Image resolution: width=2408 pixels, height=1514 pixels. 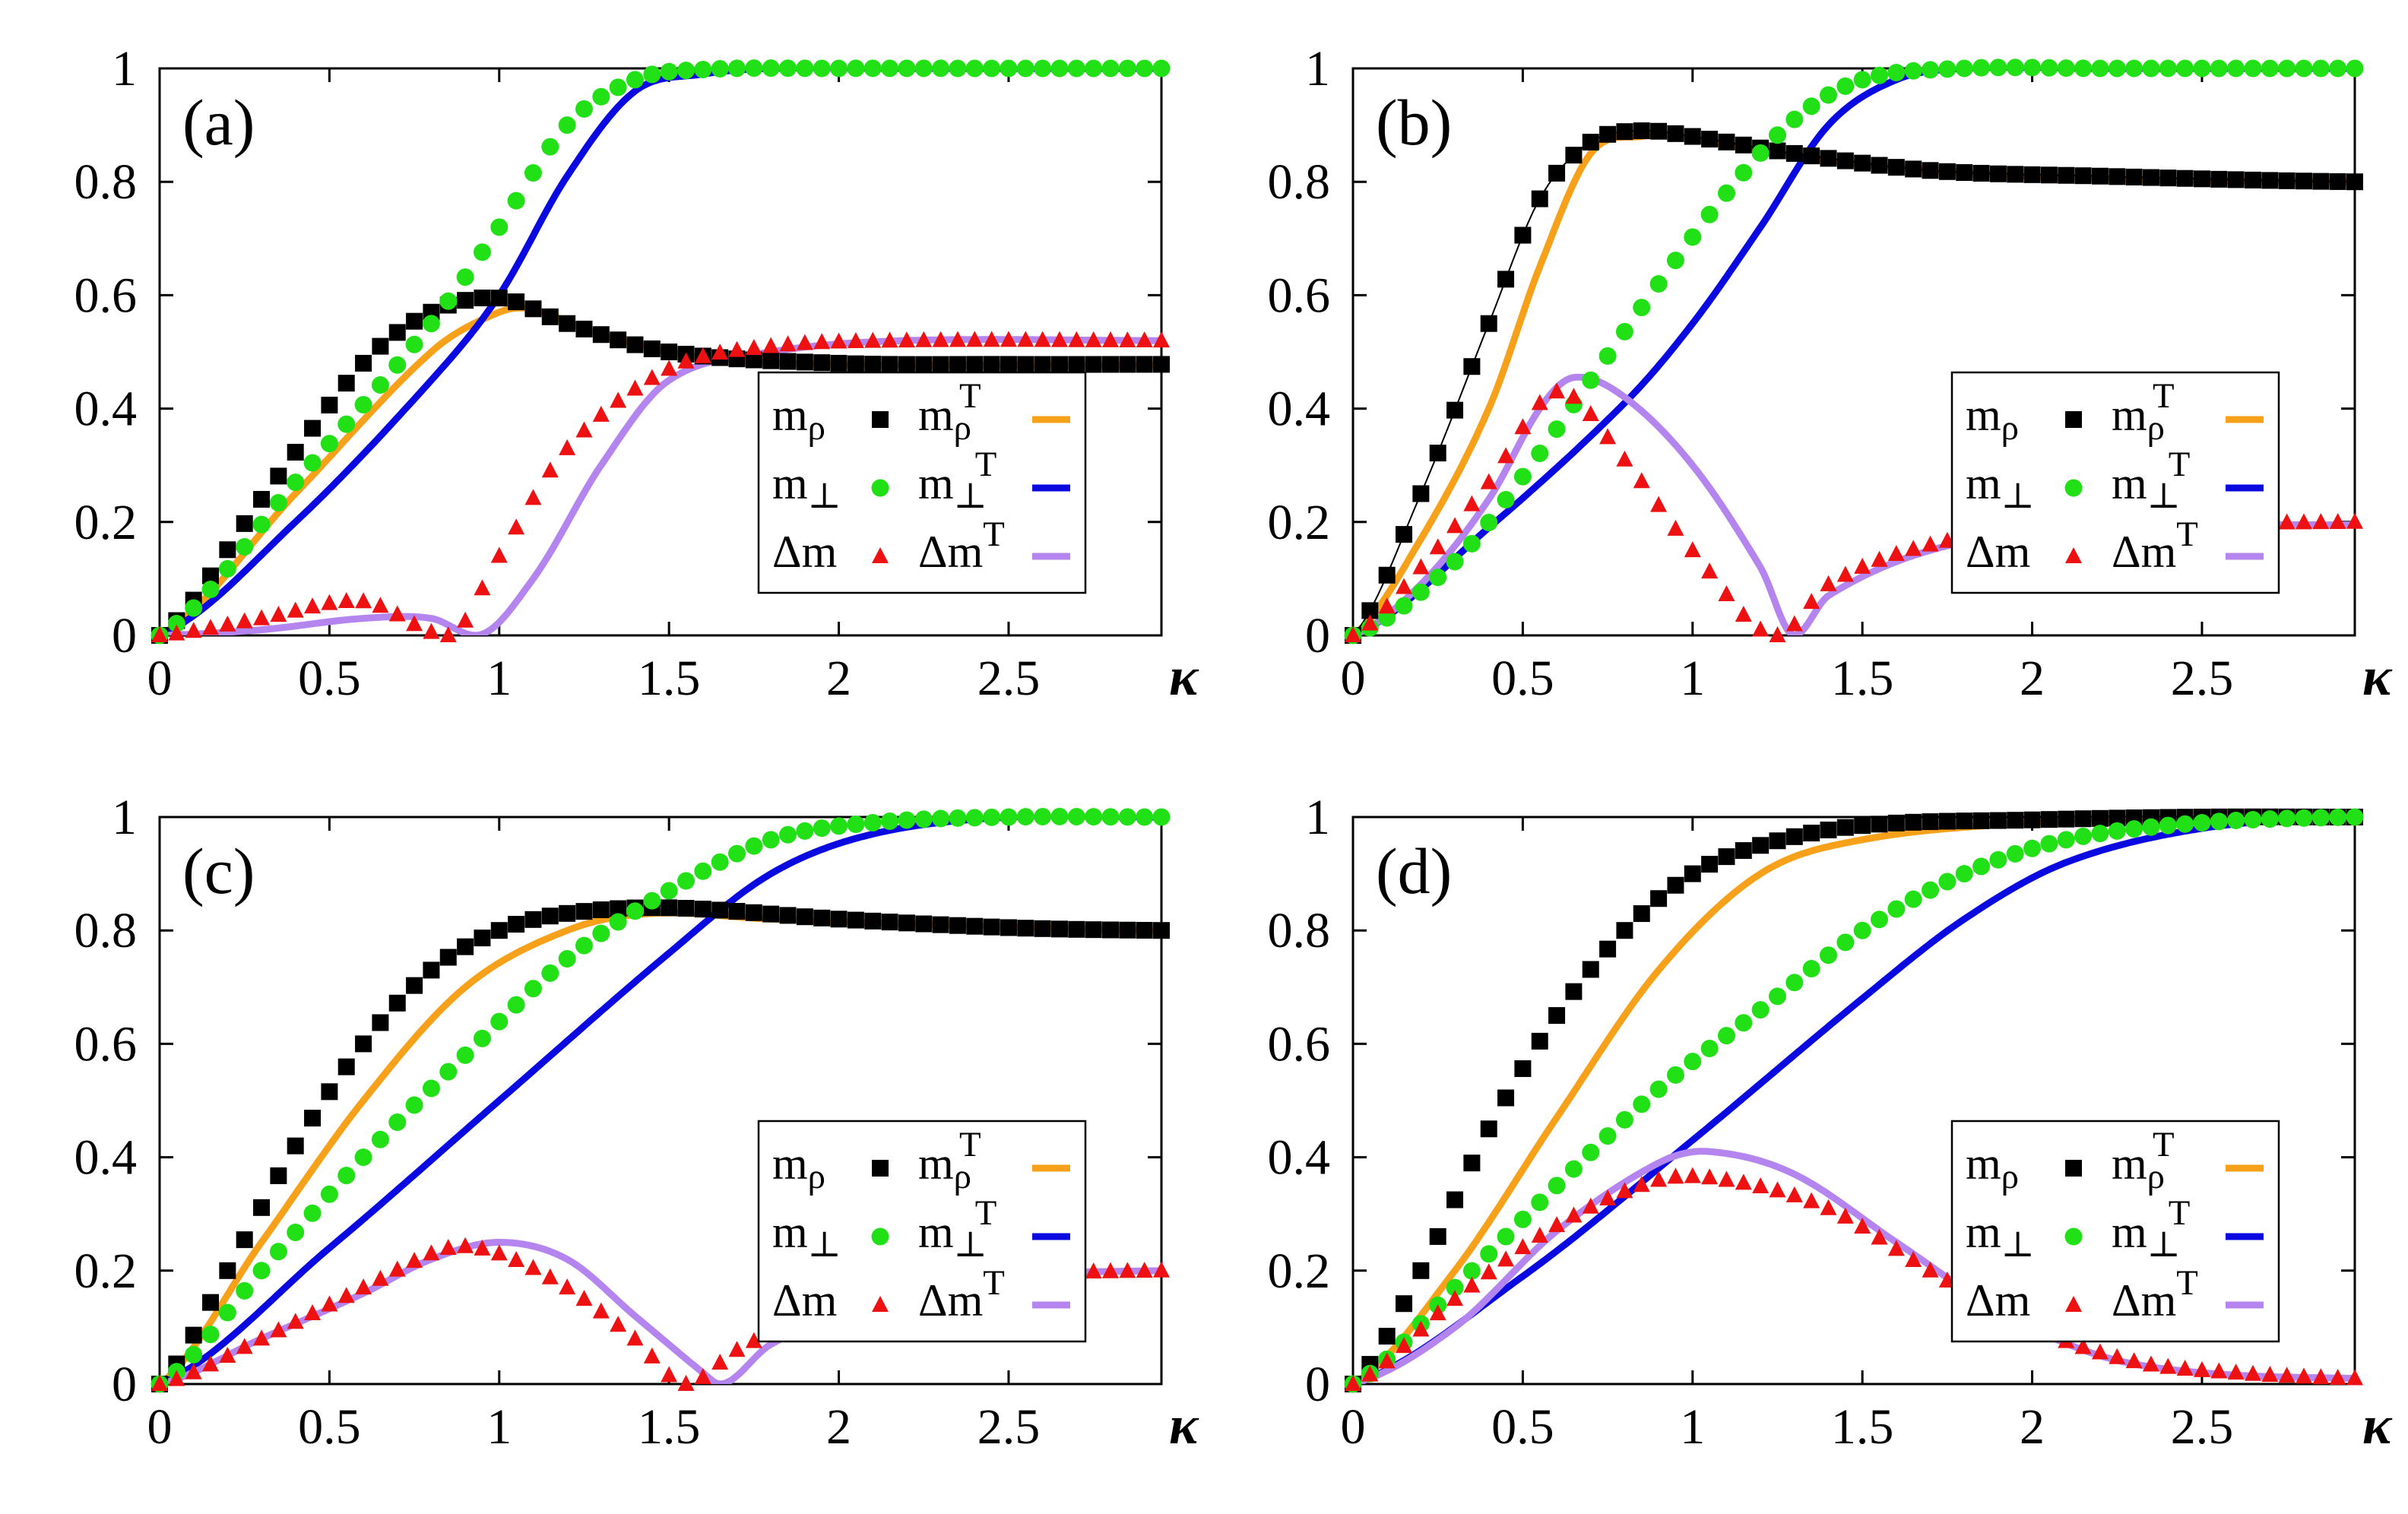 I want to click on legend-label-m_perp_T: m⊥T, so click(x=2151, y=480).